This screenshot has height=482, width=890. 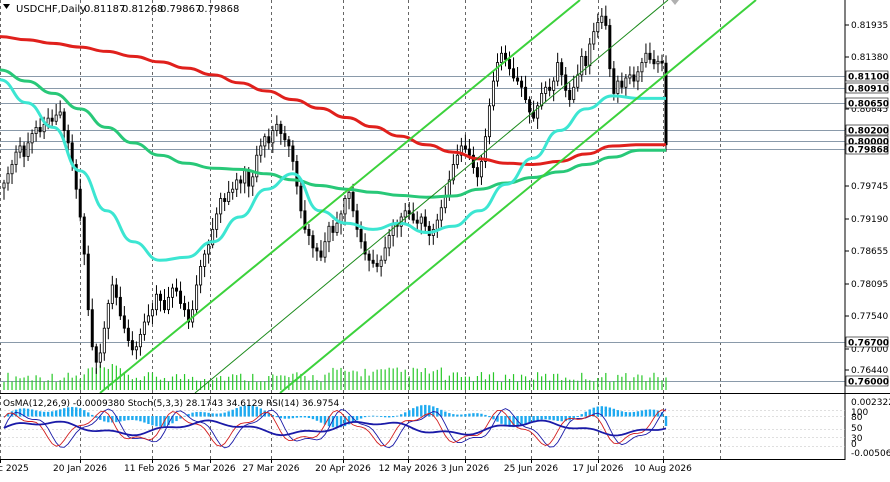 What do you see at coordinates (869, 26) in the screenshot?
I see `price-label: 0.81935` at bounding box center [869, 26].